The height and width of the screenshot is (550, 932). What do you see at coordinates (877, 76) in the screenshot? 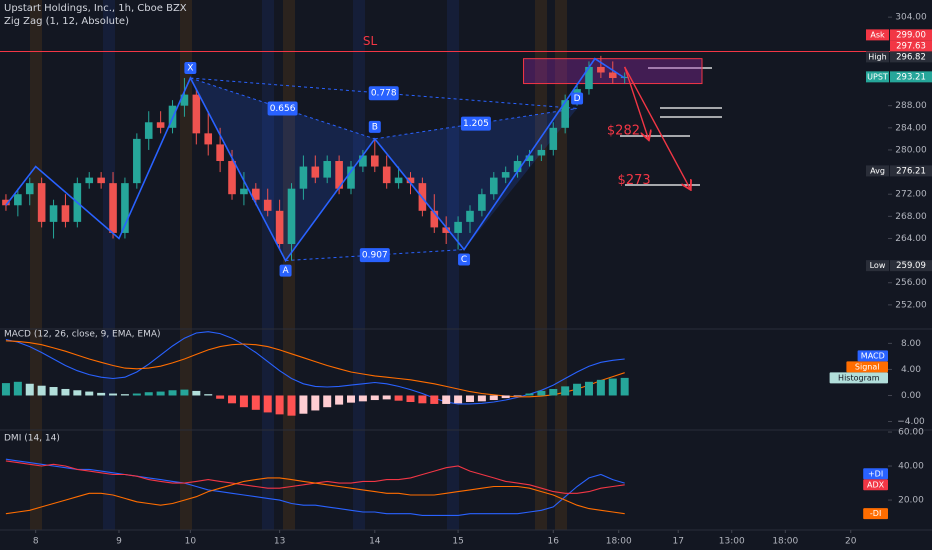
I see `price-name: UPST` at bounding box center [877, 76].